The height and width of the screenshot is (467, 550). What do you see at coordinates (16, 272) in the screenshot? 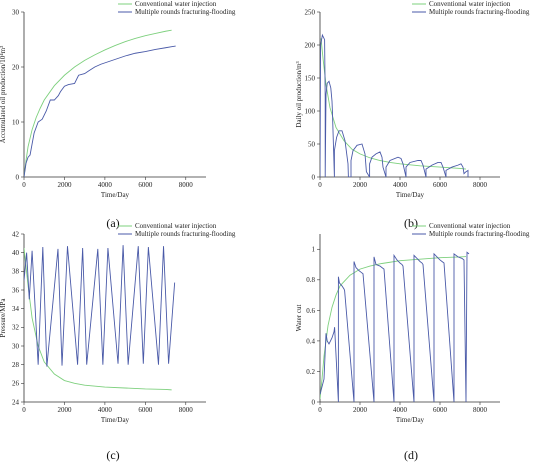
I see `y-tick-label: 38` at bounding box center [16, 272].